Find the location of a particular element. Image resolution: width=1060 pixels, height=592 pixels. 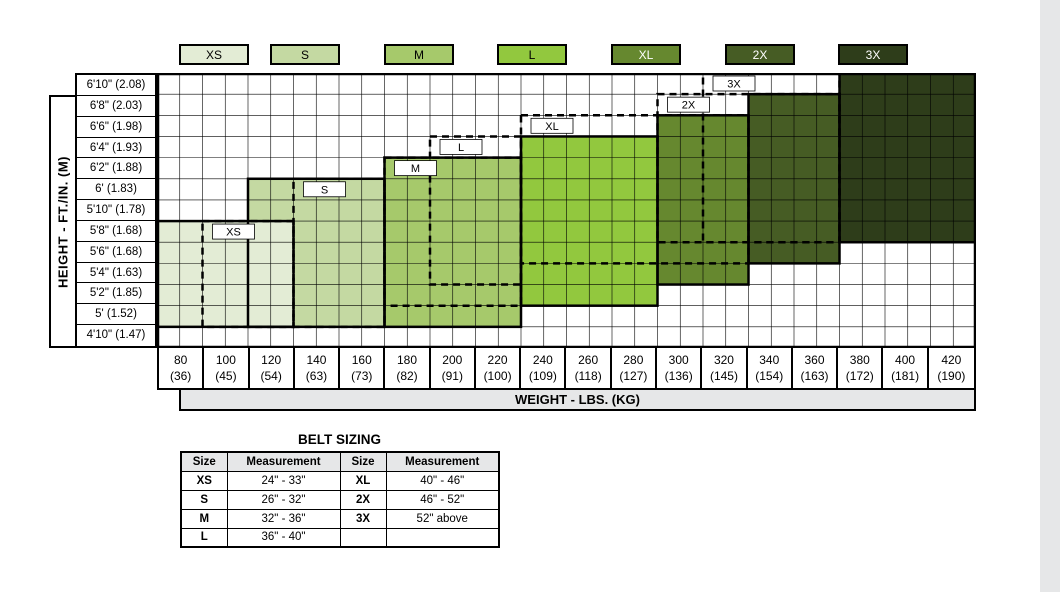

legend-m: M is located at coordinates (419, 54).